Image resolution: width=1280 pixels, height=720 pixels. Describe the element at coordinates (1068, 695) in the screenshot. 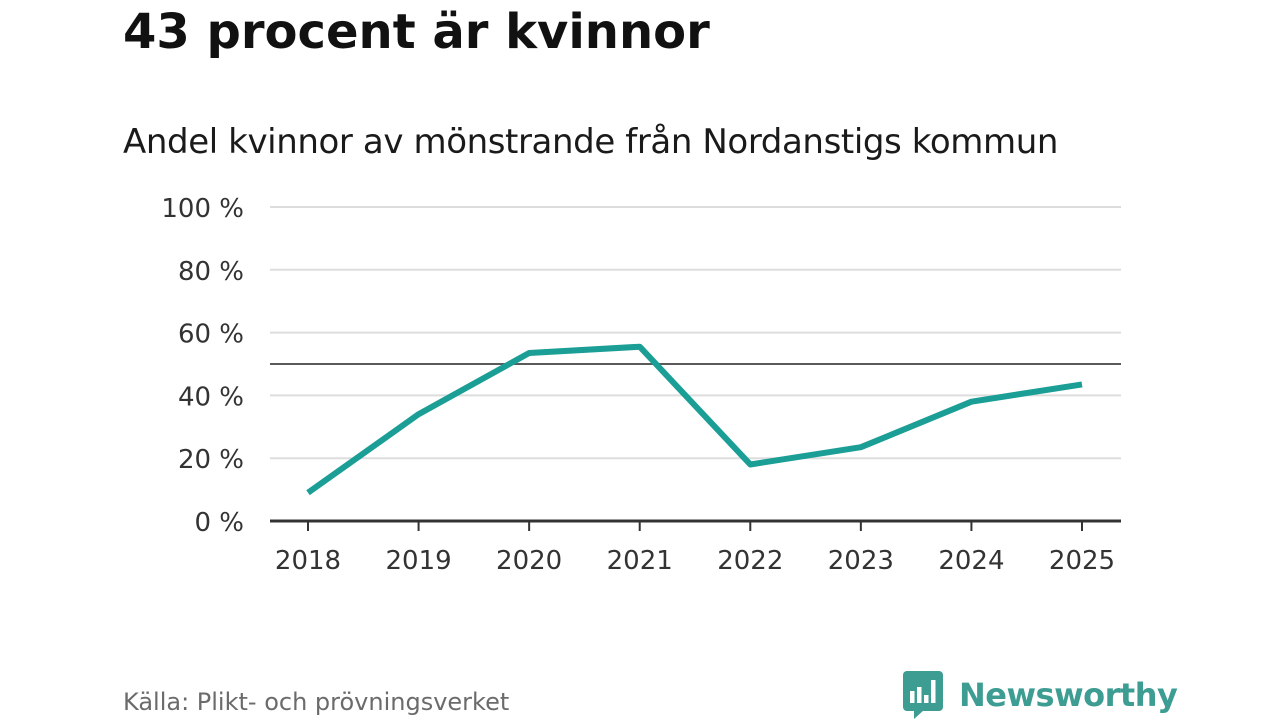

I see `brand-name: Newsworthy` at that location.